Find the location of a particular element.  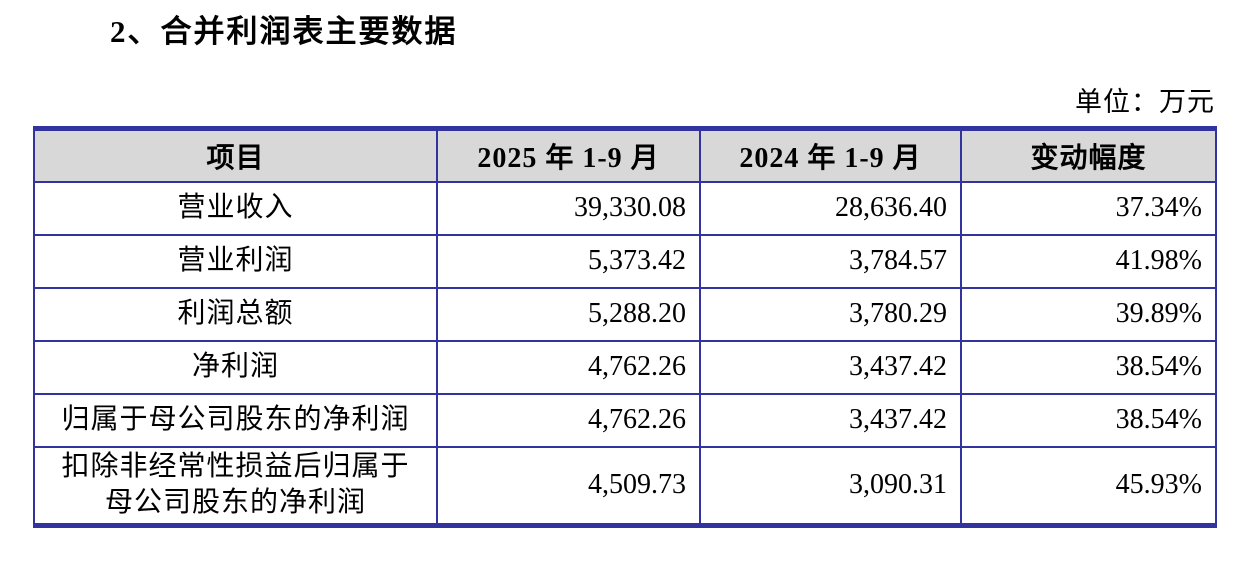

row-value-change: 41.98% is located at coordinates (1088, 261).